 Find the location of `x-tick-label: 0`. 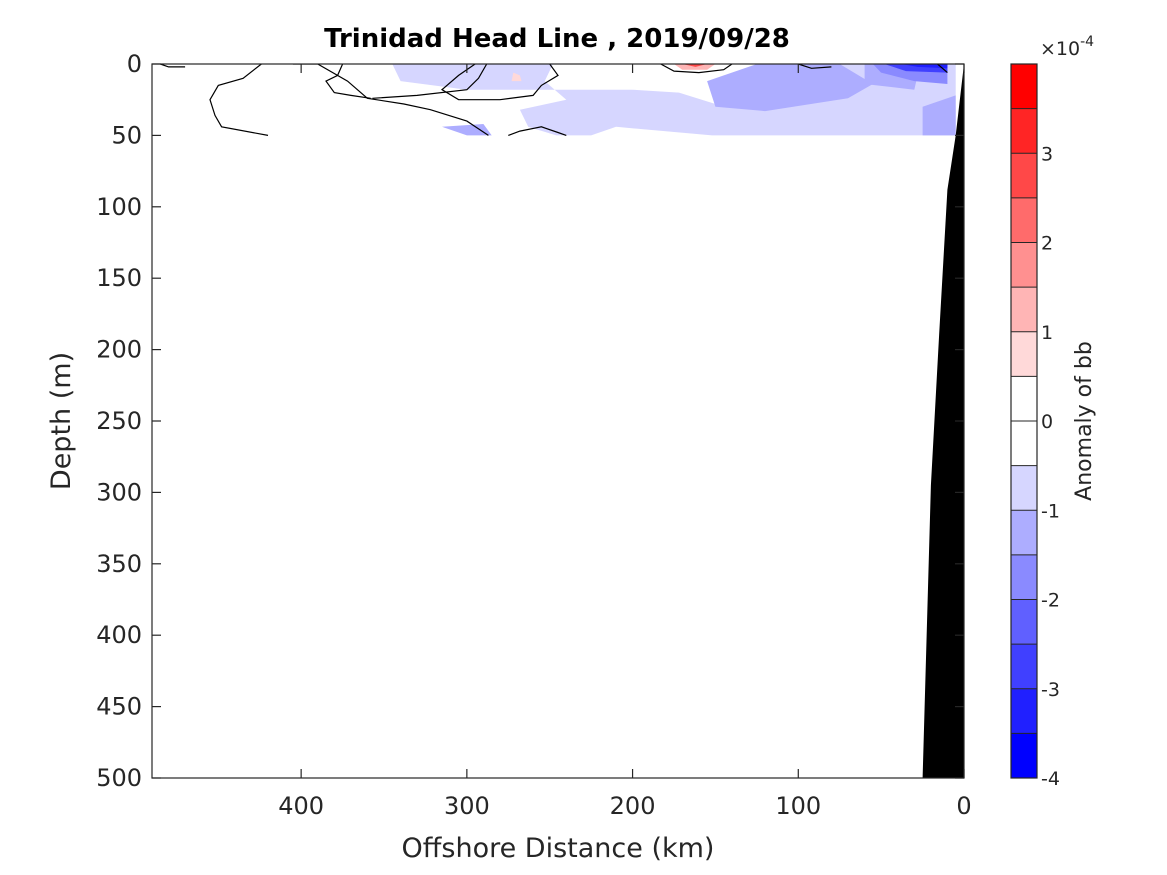

x-tick-label: 0 is located at coordinates (963, 806).